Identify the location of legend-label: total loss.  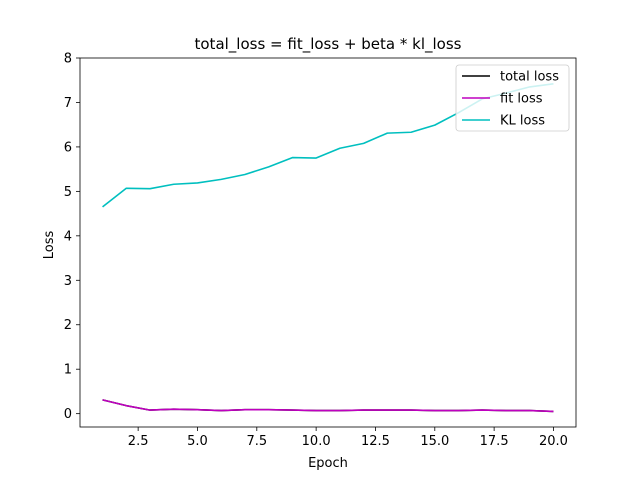
(529, 77).